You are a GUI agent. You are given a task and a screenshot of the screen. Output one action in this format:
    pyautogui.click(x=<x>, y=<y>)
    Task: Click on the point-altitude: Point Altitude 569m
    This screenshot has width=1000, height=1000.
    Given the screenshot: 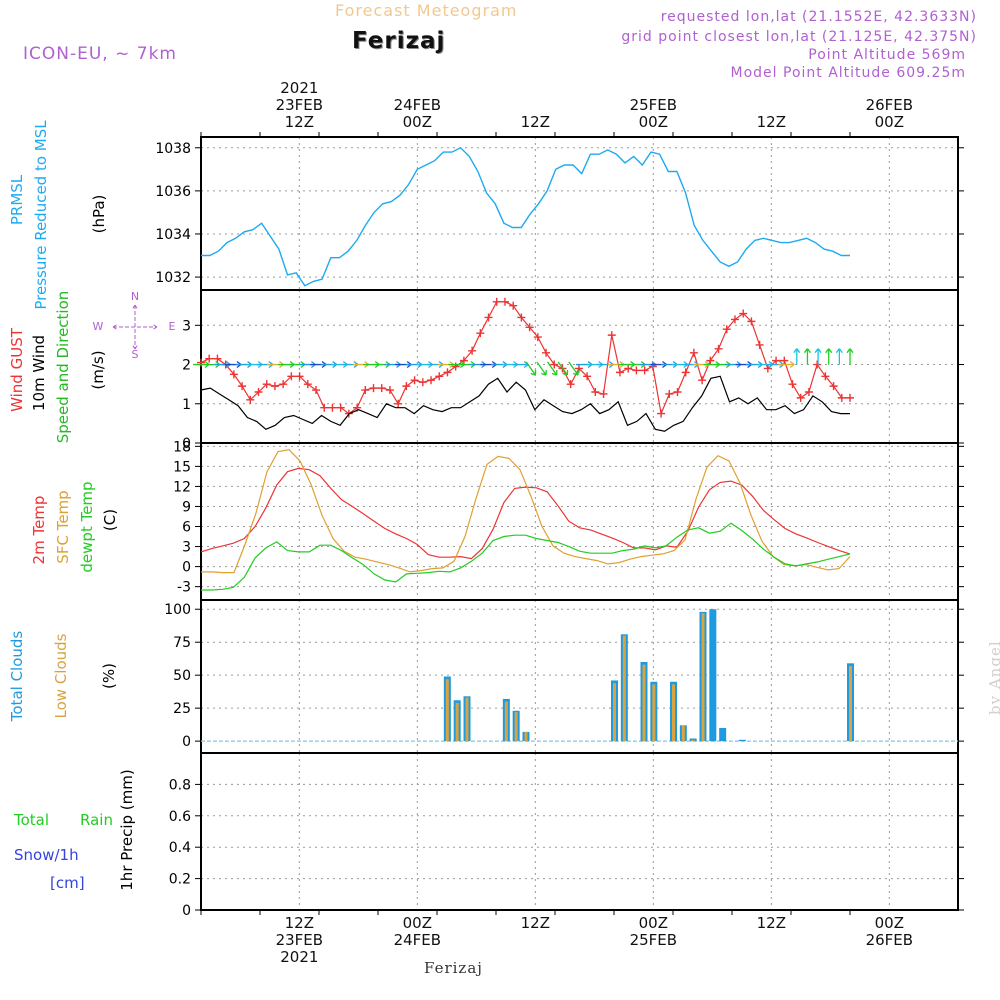 What is the action you would take?
    pyautogui.click(x=887, y=55)
    